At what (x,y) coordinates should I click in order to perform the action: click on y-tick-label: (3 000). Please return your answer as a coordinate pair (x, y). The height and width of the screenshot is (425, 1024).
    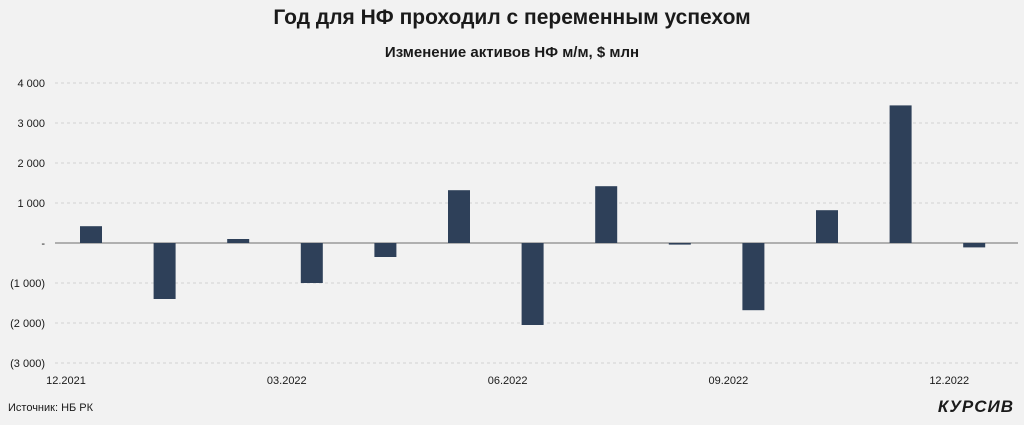
    Looking at the image, I should click on (27, 364).